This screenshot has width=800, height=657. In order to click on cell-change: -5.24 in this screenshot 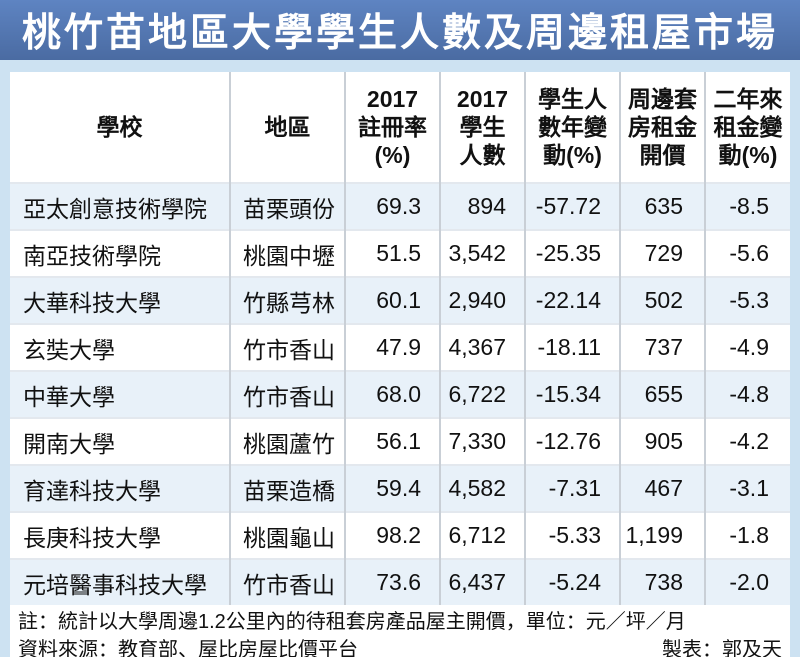, I will do `click(572, 581)`.